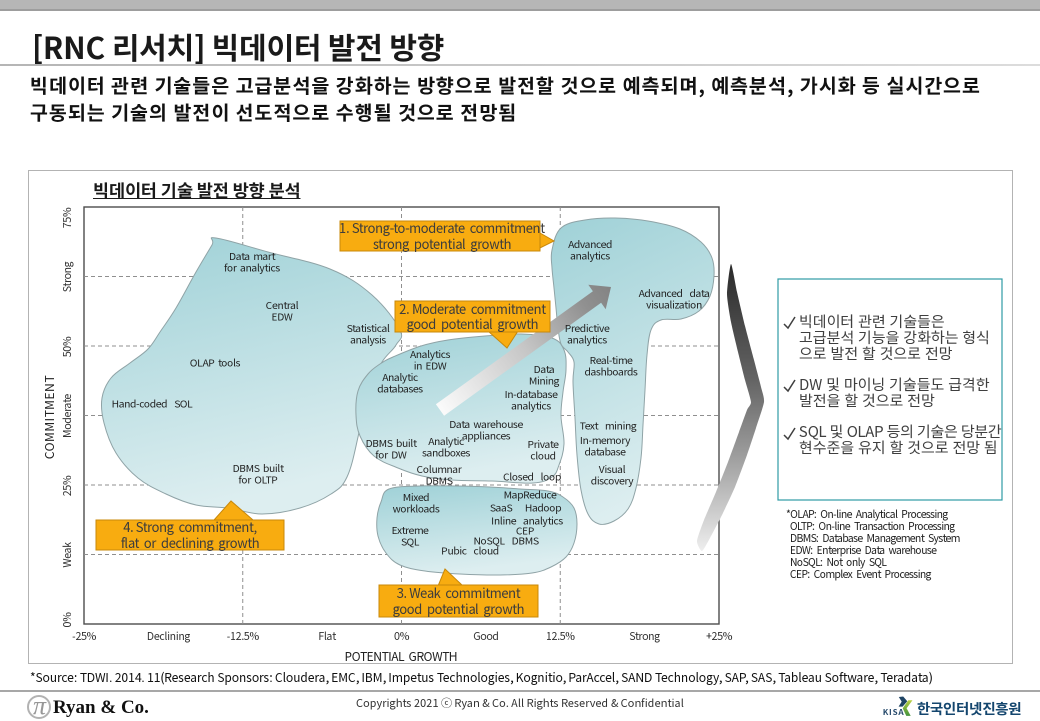 The image size is (1040, 721). Describe the element at coordinates (544, 379) in the screenshot. I see `svg-text: Mining` at that location.